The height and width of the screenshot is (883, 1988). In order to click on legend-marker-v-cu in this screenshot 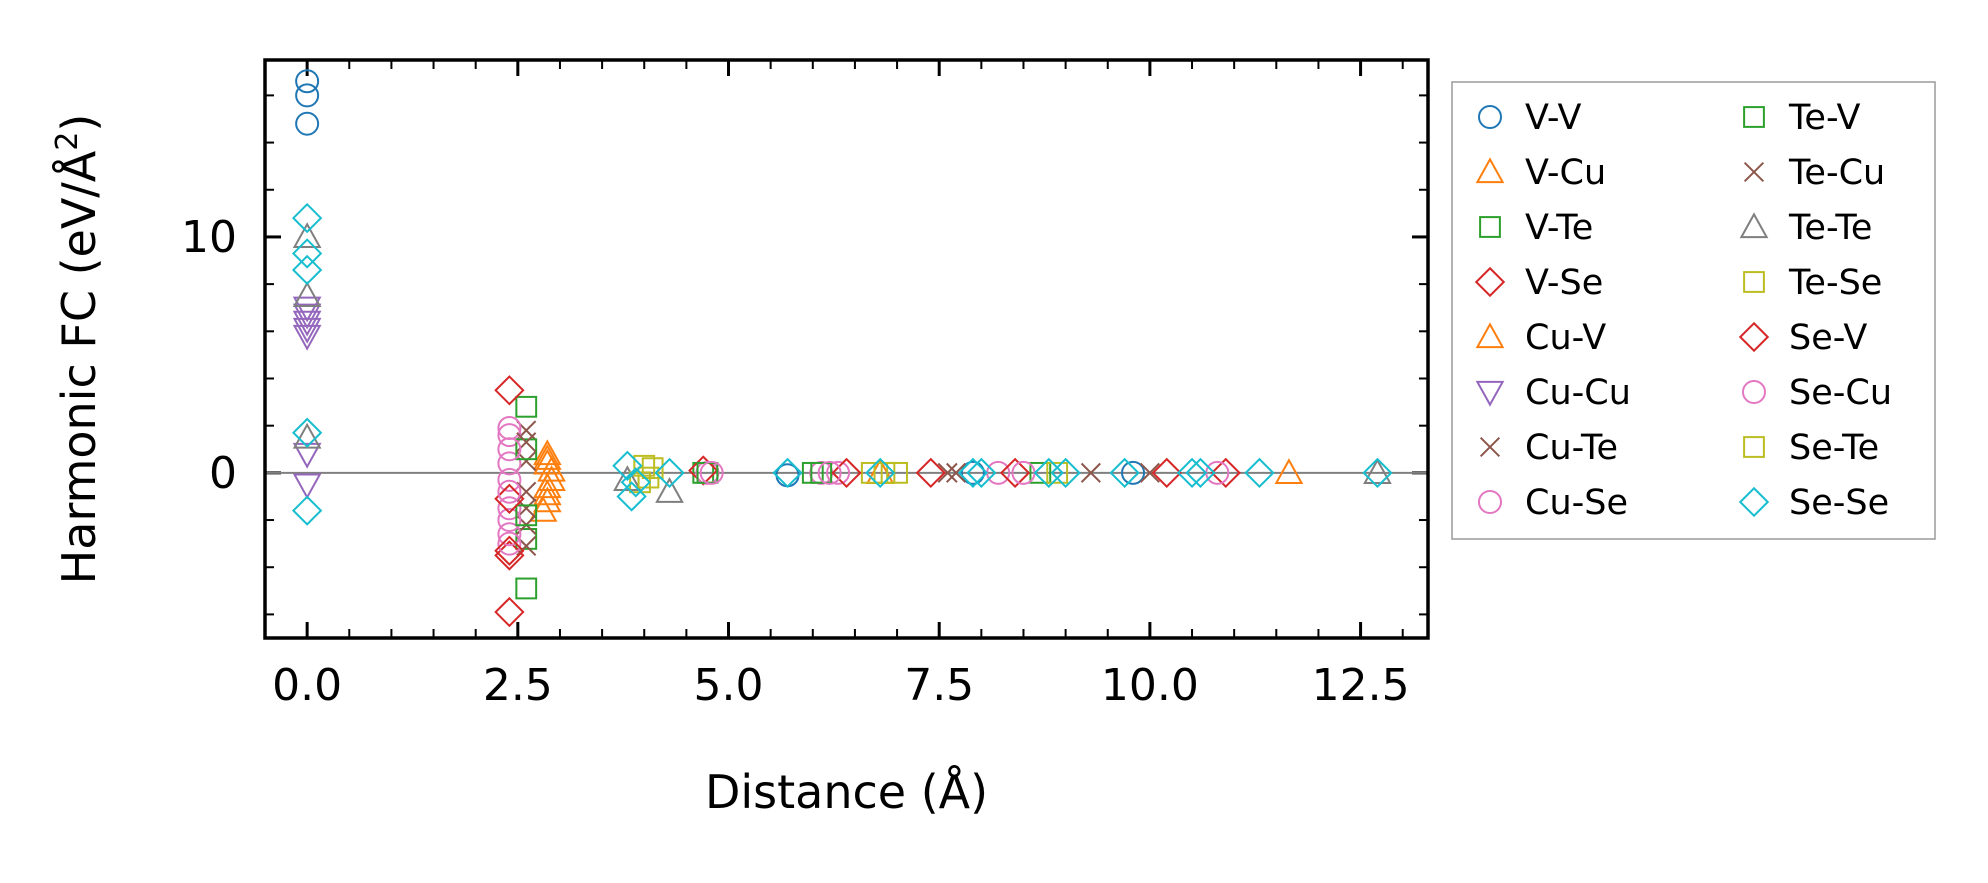, I will do `click(1490, 170)`.